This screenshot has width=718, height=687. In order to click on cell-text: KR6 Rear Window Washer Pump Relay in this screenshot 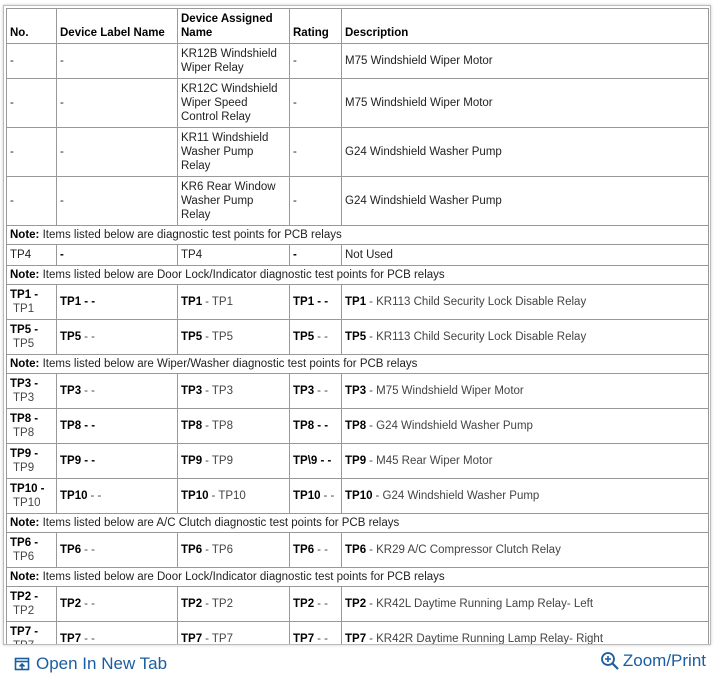, I will do `click(228, 201)`.